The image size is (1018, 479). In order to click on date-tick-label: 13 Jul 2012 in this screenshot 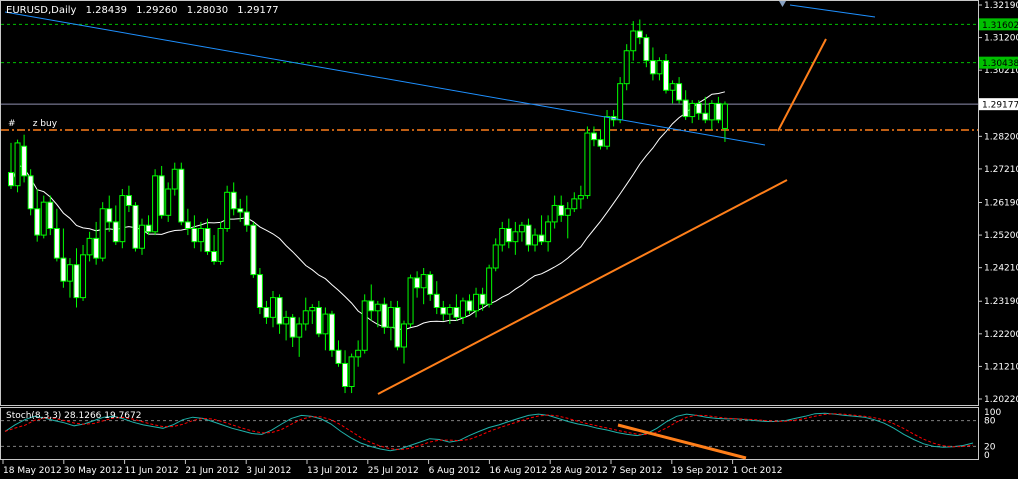, I will do `click(332, 471)`.